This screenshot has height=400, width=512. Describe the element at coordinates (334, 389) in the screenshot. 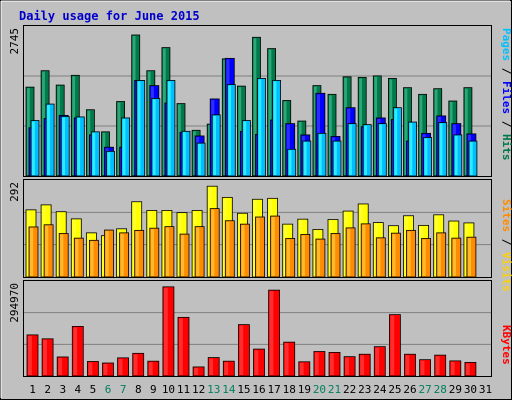

I see `x-tick-label: 21` at that location.